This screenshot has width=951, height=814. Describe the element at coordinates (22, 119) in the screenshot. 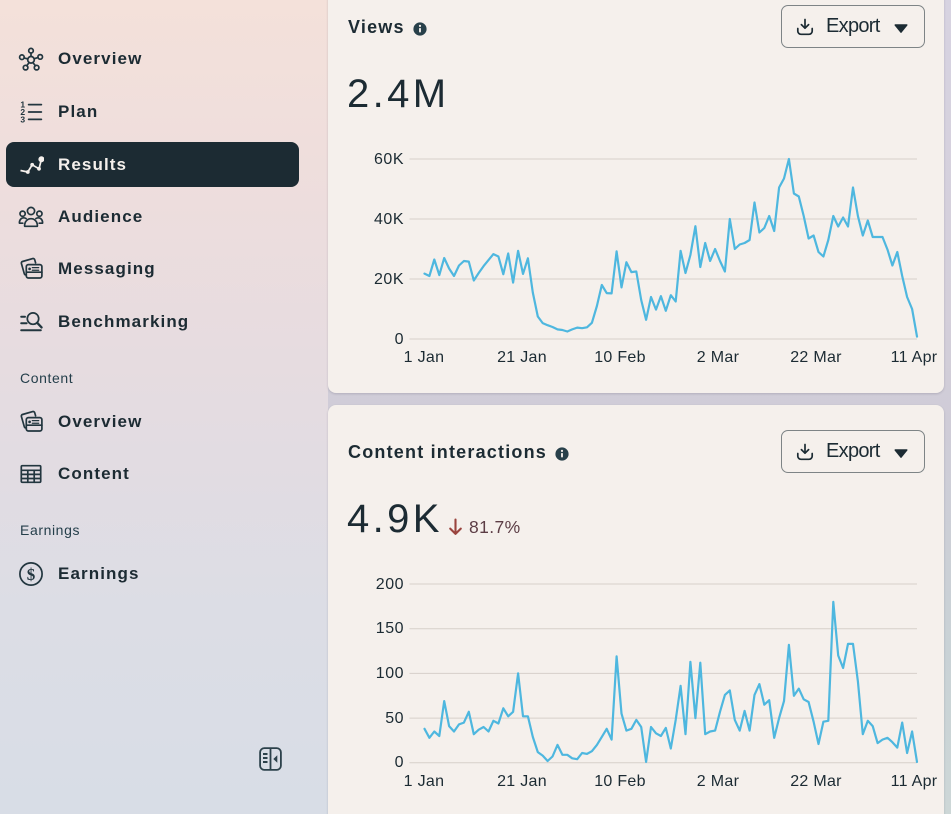

I see `svg-text: 3` at that location.